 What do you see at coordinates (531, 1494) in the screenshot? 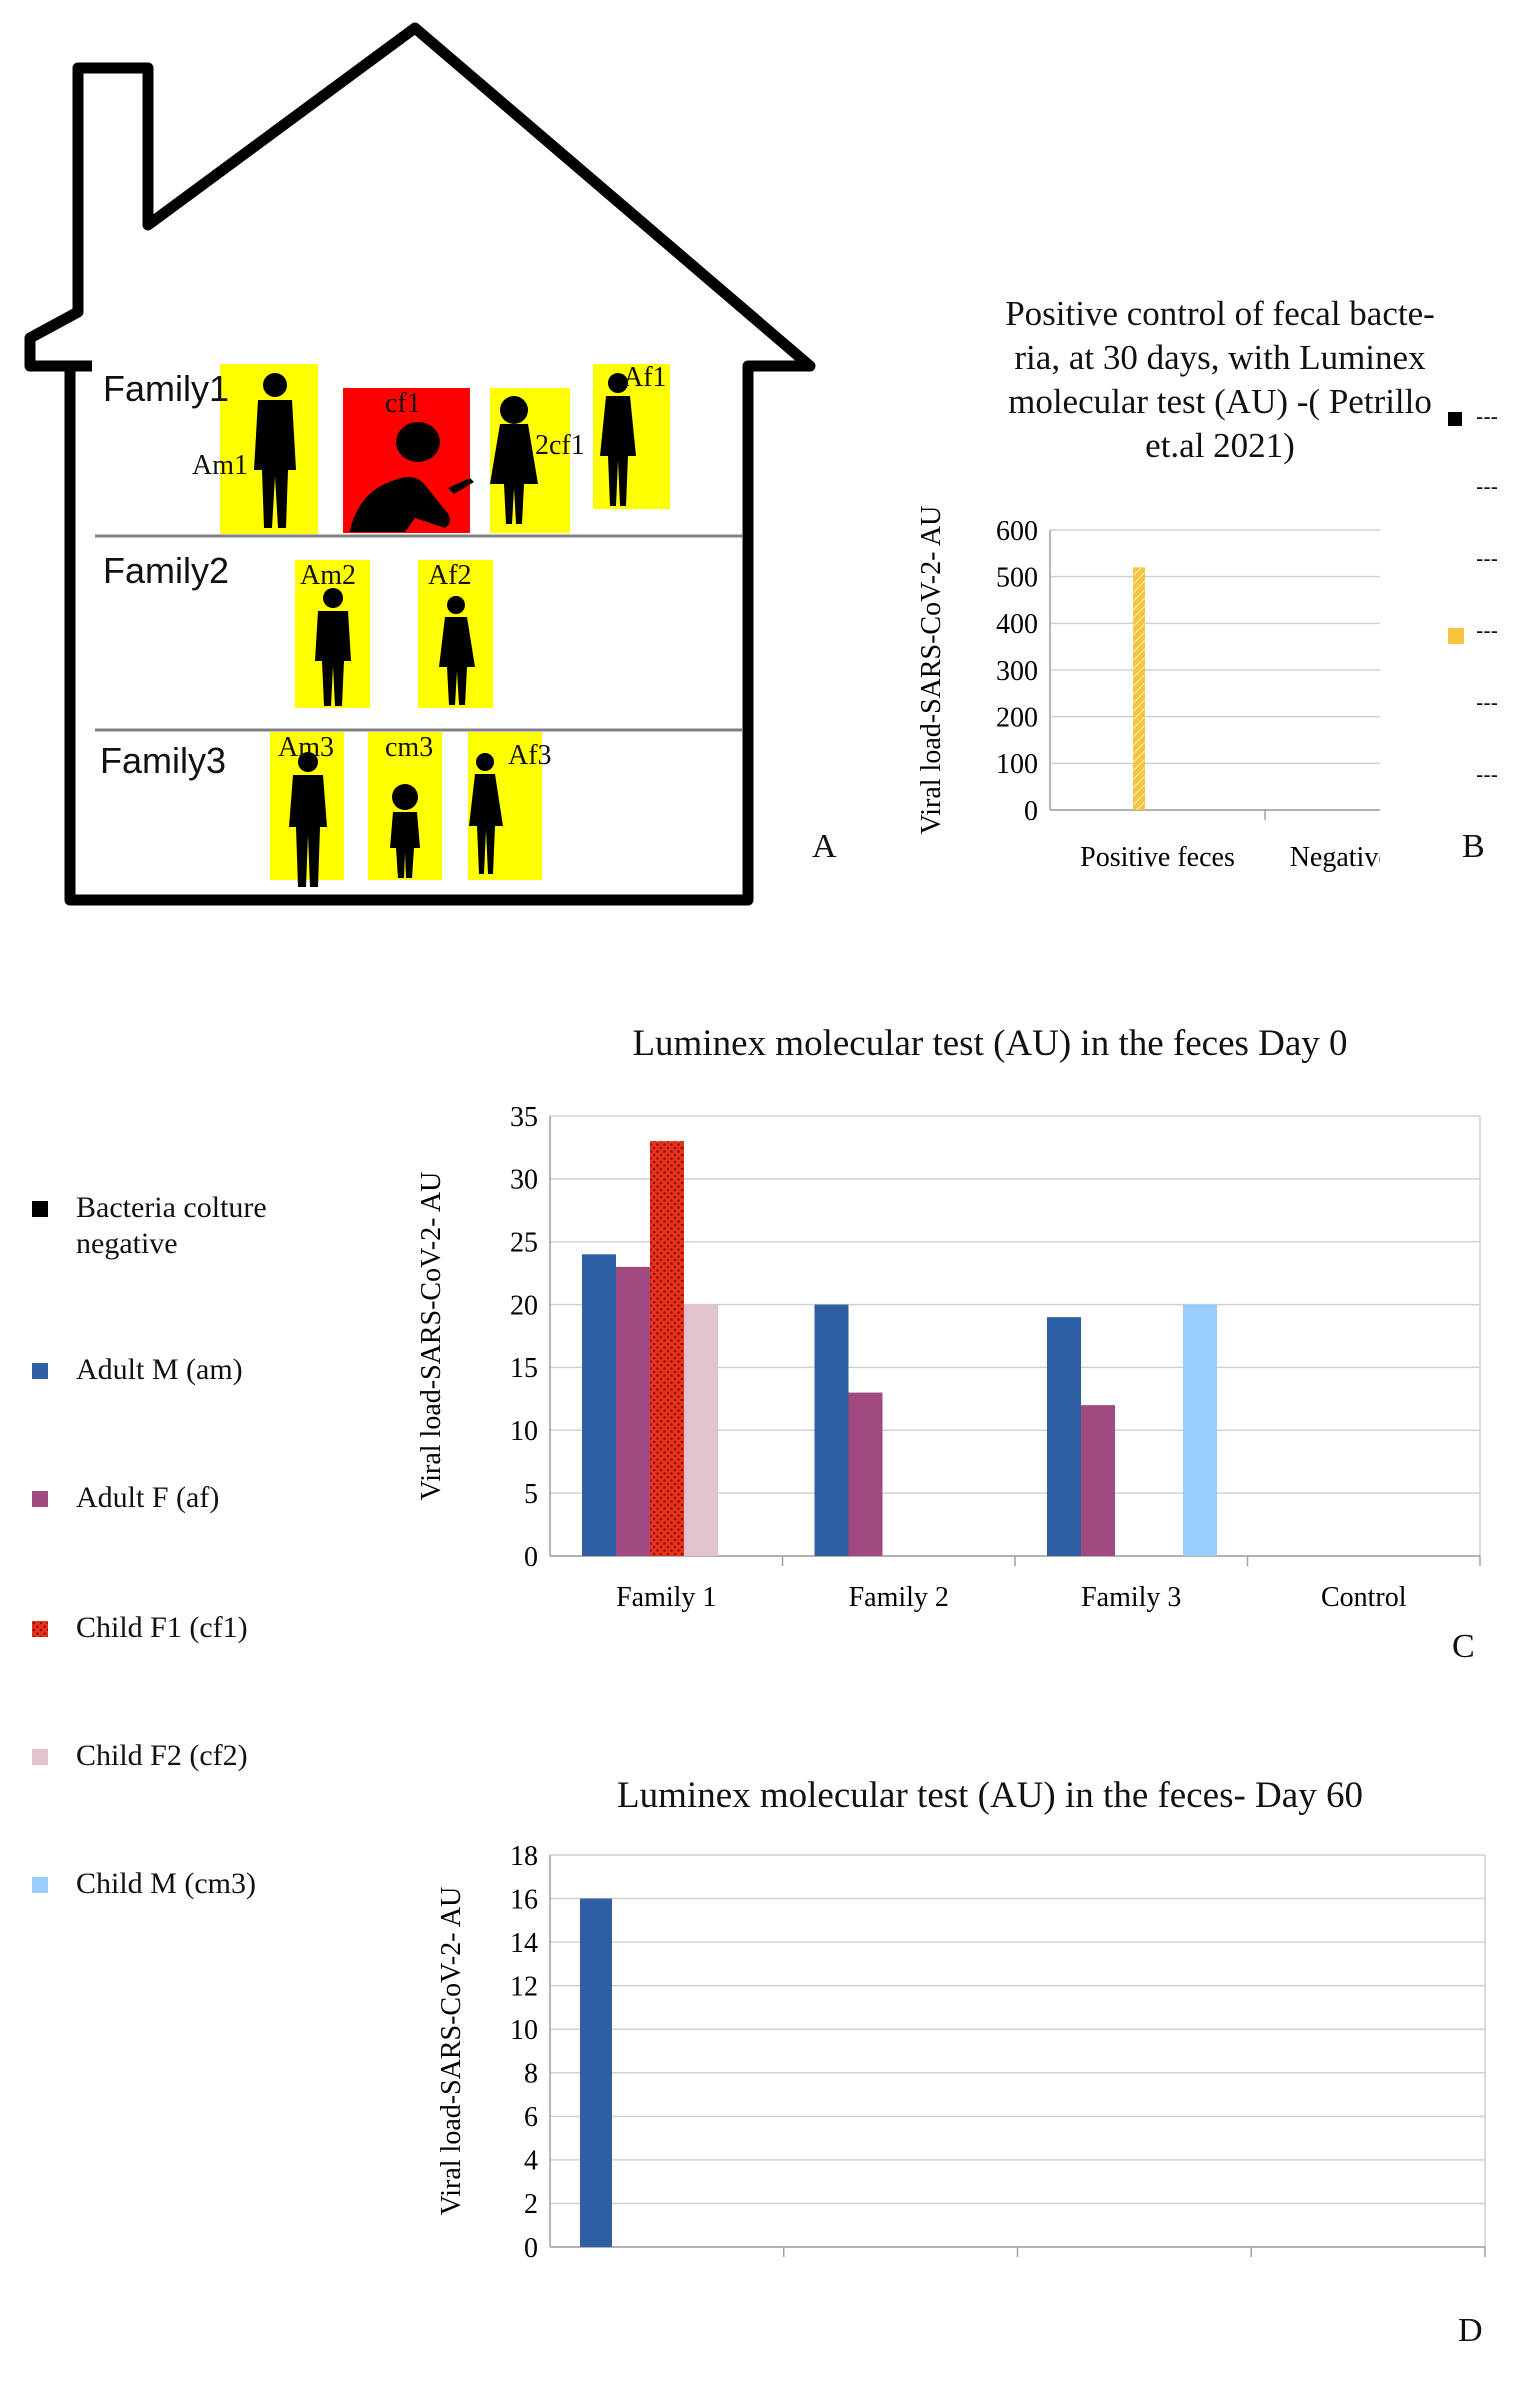
I see `y-tick-label: 5` at bounding box center [531, 1494].